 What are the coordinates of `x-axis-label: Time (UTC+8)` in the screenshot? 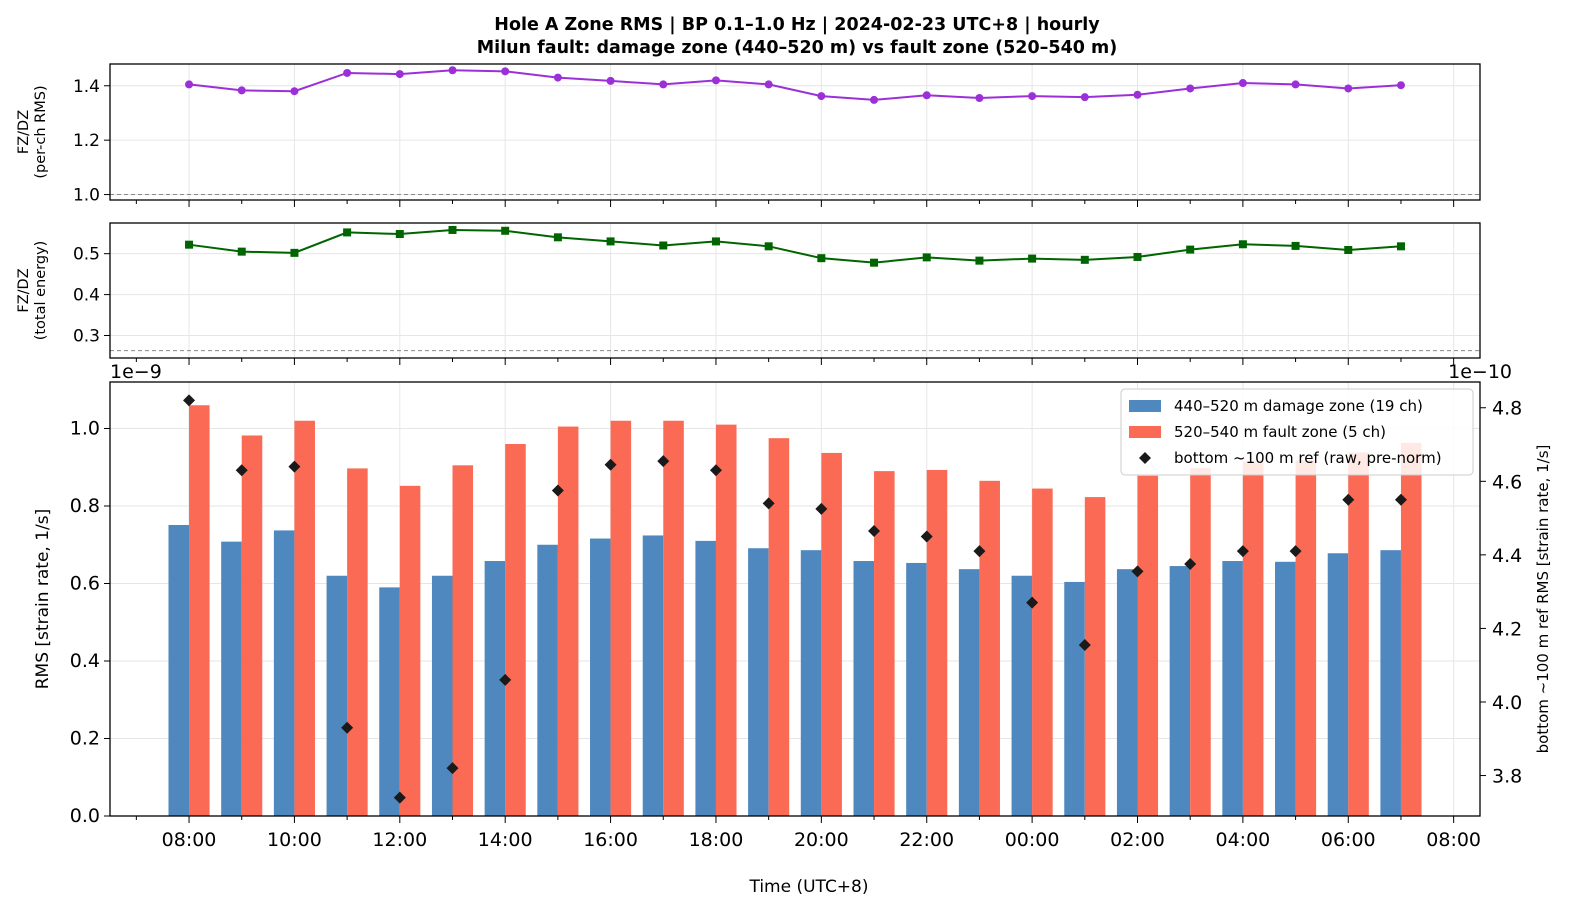 It's located at (808, 887).